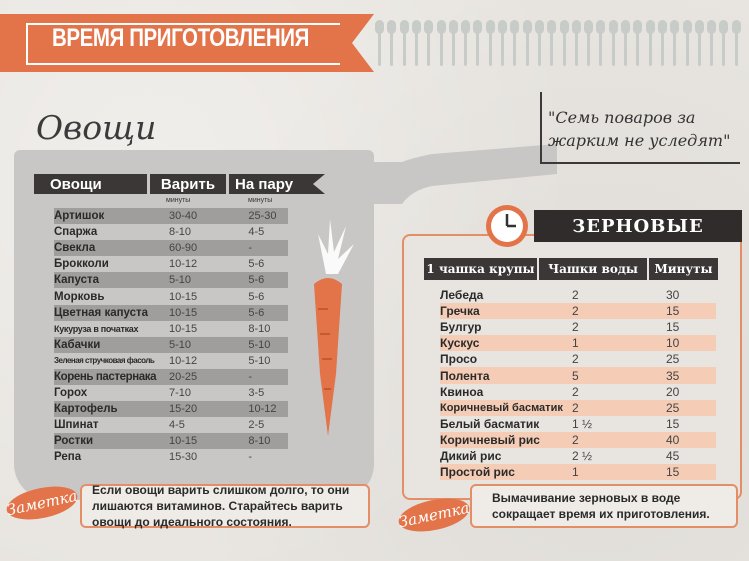 The image size is (749, 561). I want to click on table-row: Квиноа 2 20, so click(578, 392).